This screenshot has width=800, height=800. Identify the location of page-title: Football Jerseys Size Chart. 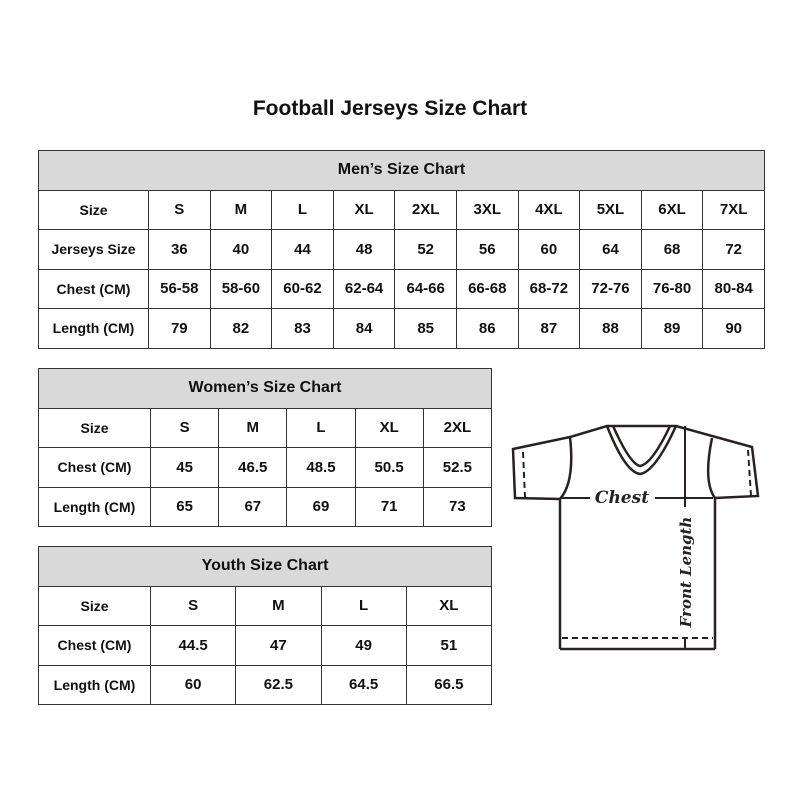
(390, 108).